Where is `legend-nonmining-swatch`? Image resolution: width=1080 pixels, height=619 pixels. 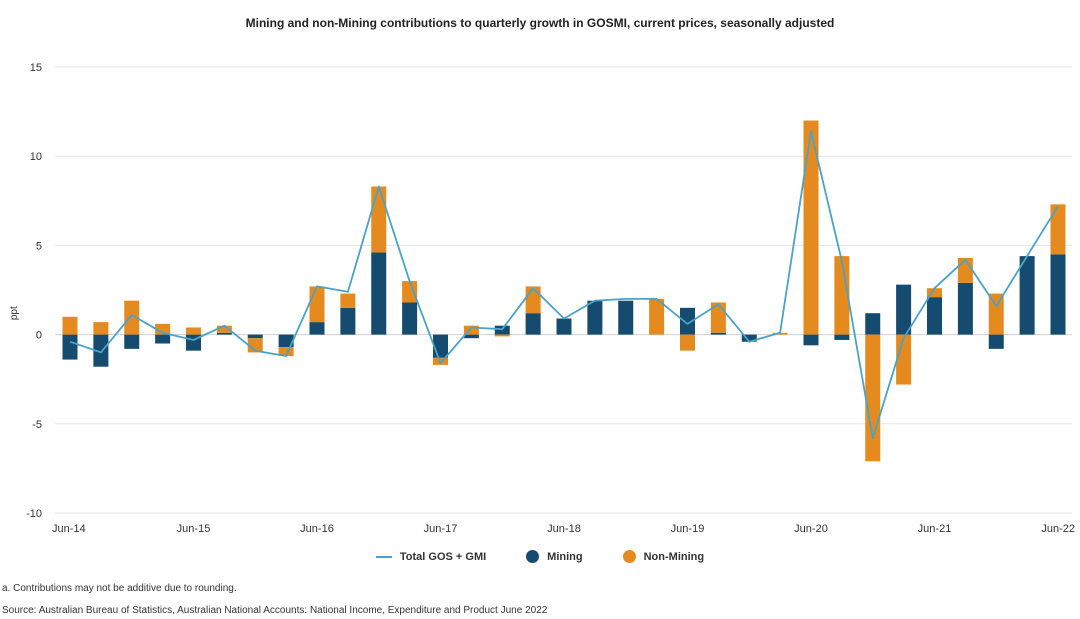
legend-nonmining-swatch is located at coordinates (629, 556).